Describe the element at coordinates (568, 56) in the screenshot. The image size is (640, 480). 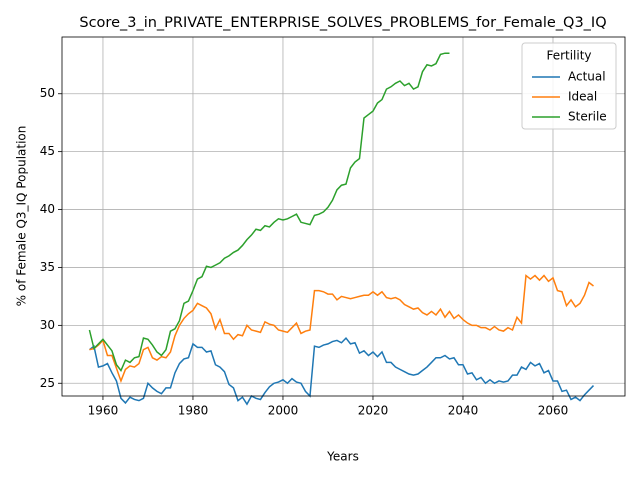
I see `legend-title: Fertility` at that location.